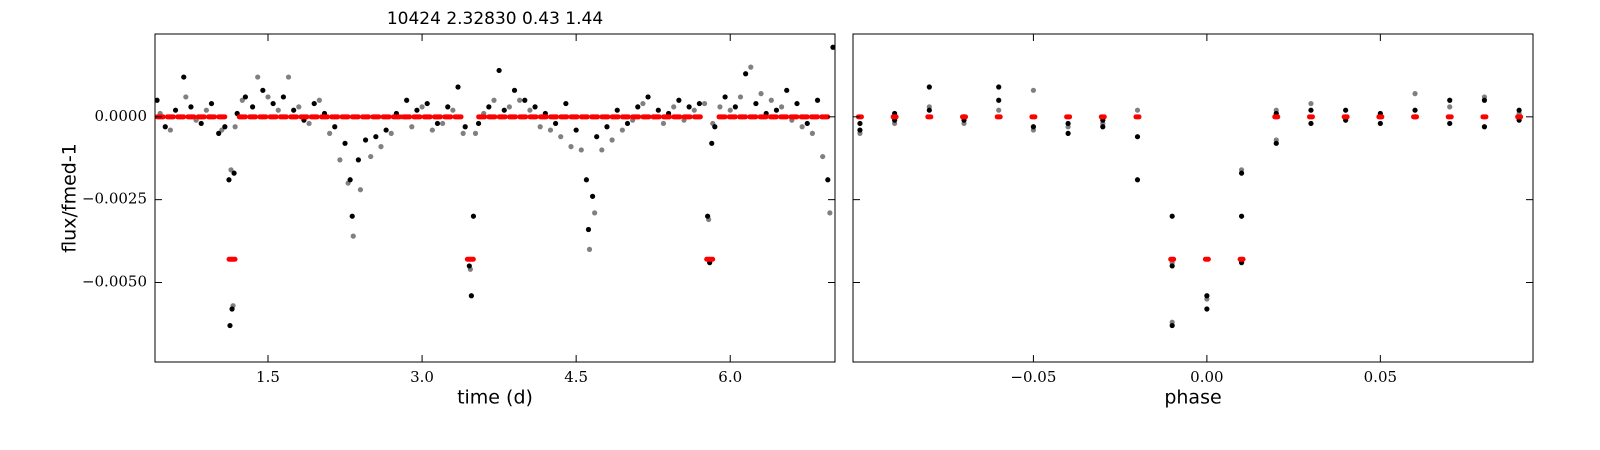 The width and height of the screenshot is (1600, 450). What do you see at coordinates (422, 377) in the screenshot?
I see `x-tick-label: 3.0` at bounding box center [422, 377].